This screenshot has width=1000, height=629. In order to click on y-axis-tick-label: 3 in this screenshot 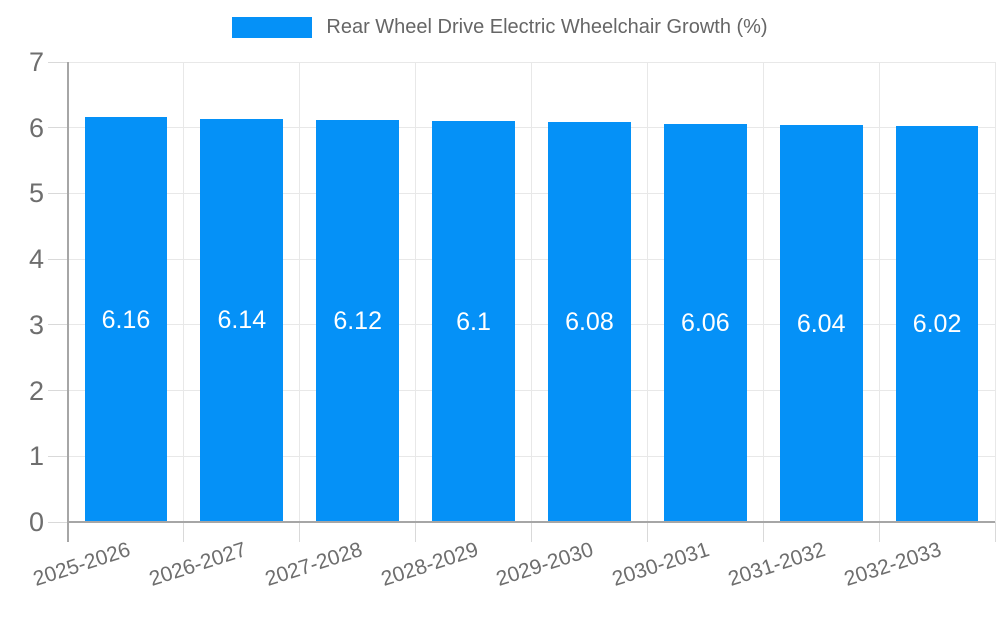, I will do `click(36, 324)`.